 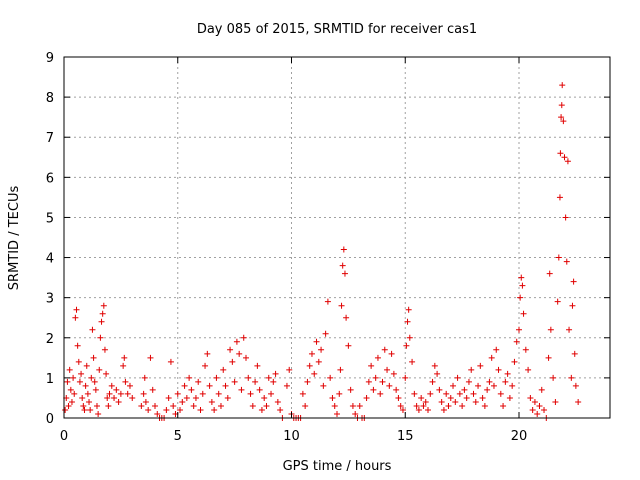 What do you see at coordinates (291, 436) in the screenshot?
I see `x-tick-label: 10` at bounding box center [291, 436].